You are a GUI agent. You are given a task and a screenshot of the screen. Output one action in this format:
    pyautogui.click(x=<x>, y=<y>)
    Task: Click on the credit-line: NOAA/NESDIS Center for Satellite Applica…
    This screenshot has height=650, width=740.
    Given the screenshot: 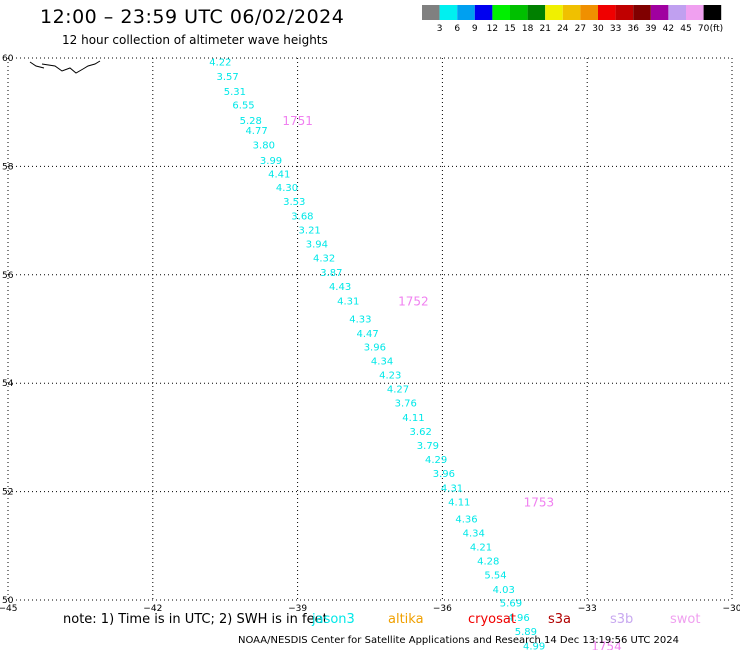 What is the action you would take?
    pyautogui.click(x=459, y=640)
    